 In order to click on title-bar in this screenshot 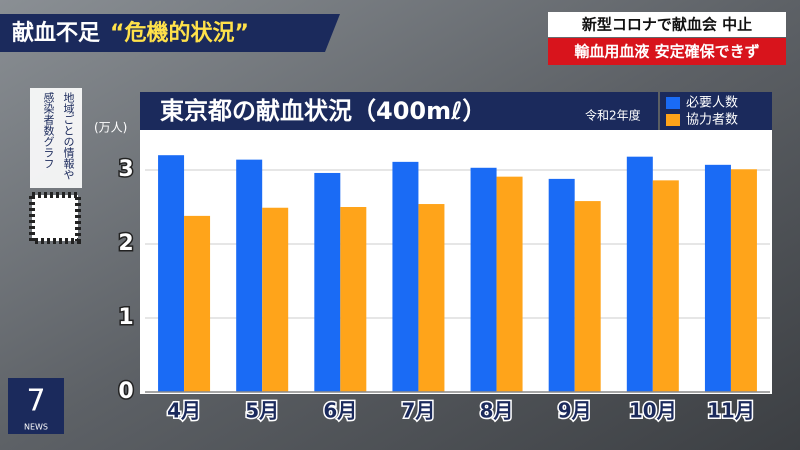, I will do `click(399, 111)`.